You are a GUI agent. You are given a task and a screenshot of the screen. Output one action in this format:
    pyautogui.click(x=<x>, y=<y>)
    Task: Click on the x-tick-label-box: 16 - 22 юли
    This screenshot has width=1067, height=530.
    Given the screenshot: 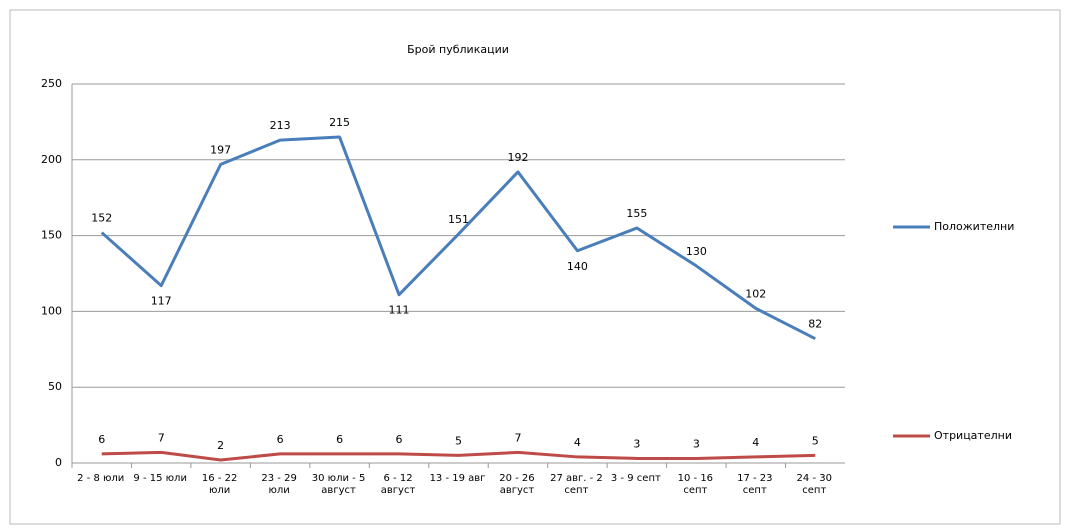 What is the action you would take?
    pyautogui.click(x=219, y=484)
    